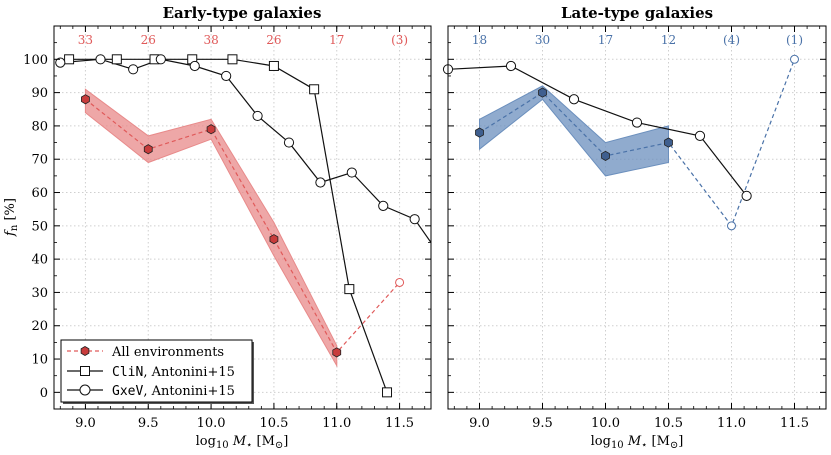 The height and width of the screenshot is (455, 831). What do you see at coordinates (794, 40) in the screenshot?
I see `count-label-late: (1)` at bounding box center [794, 40].